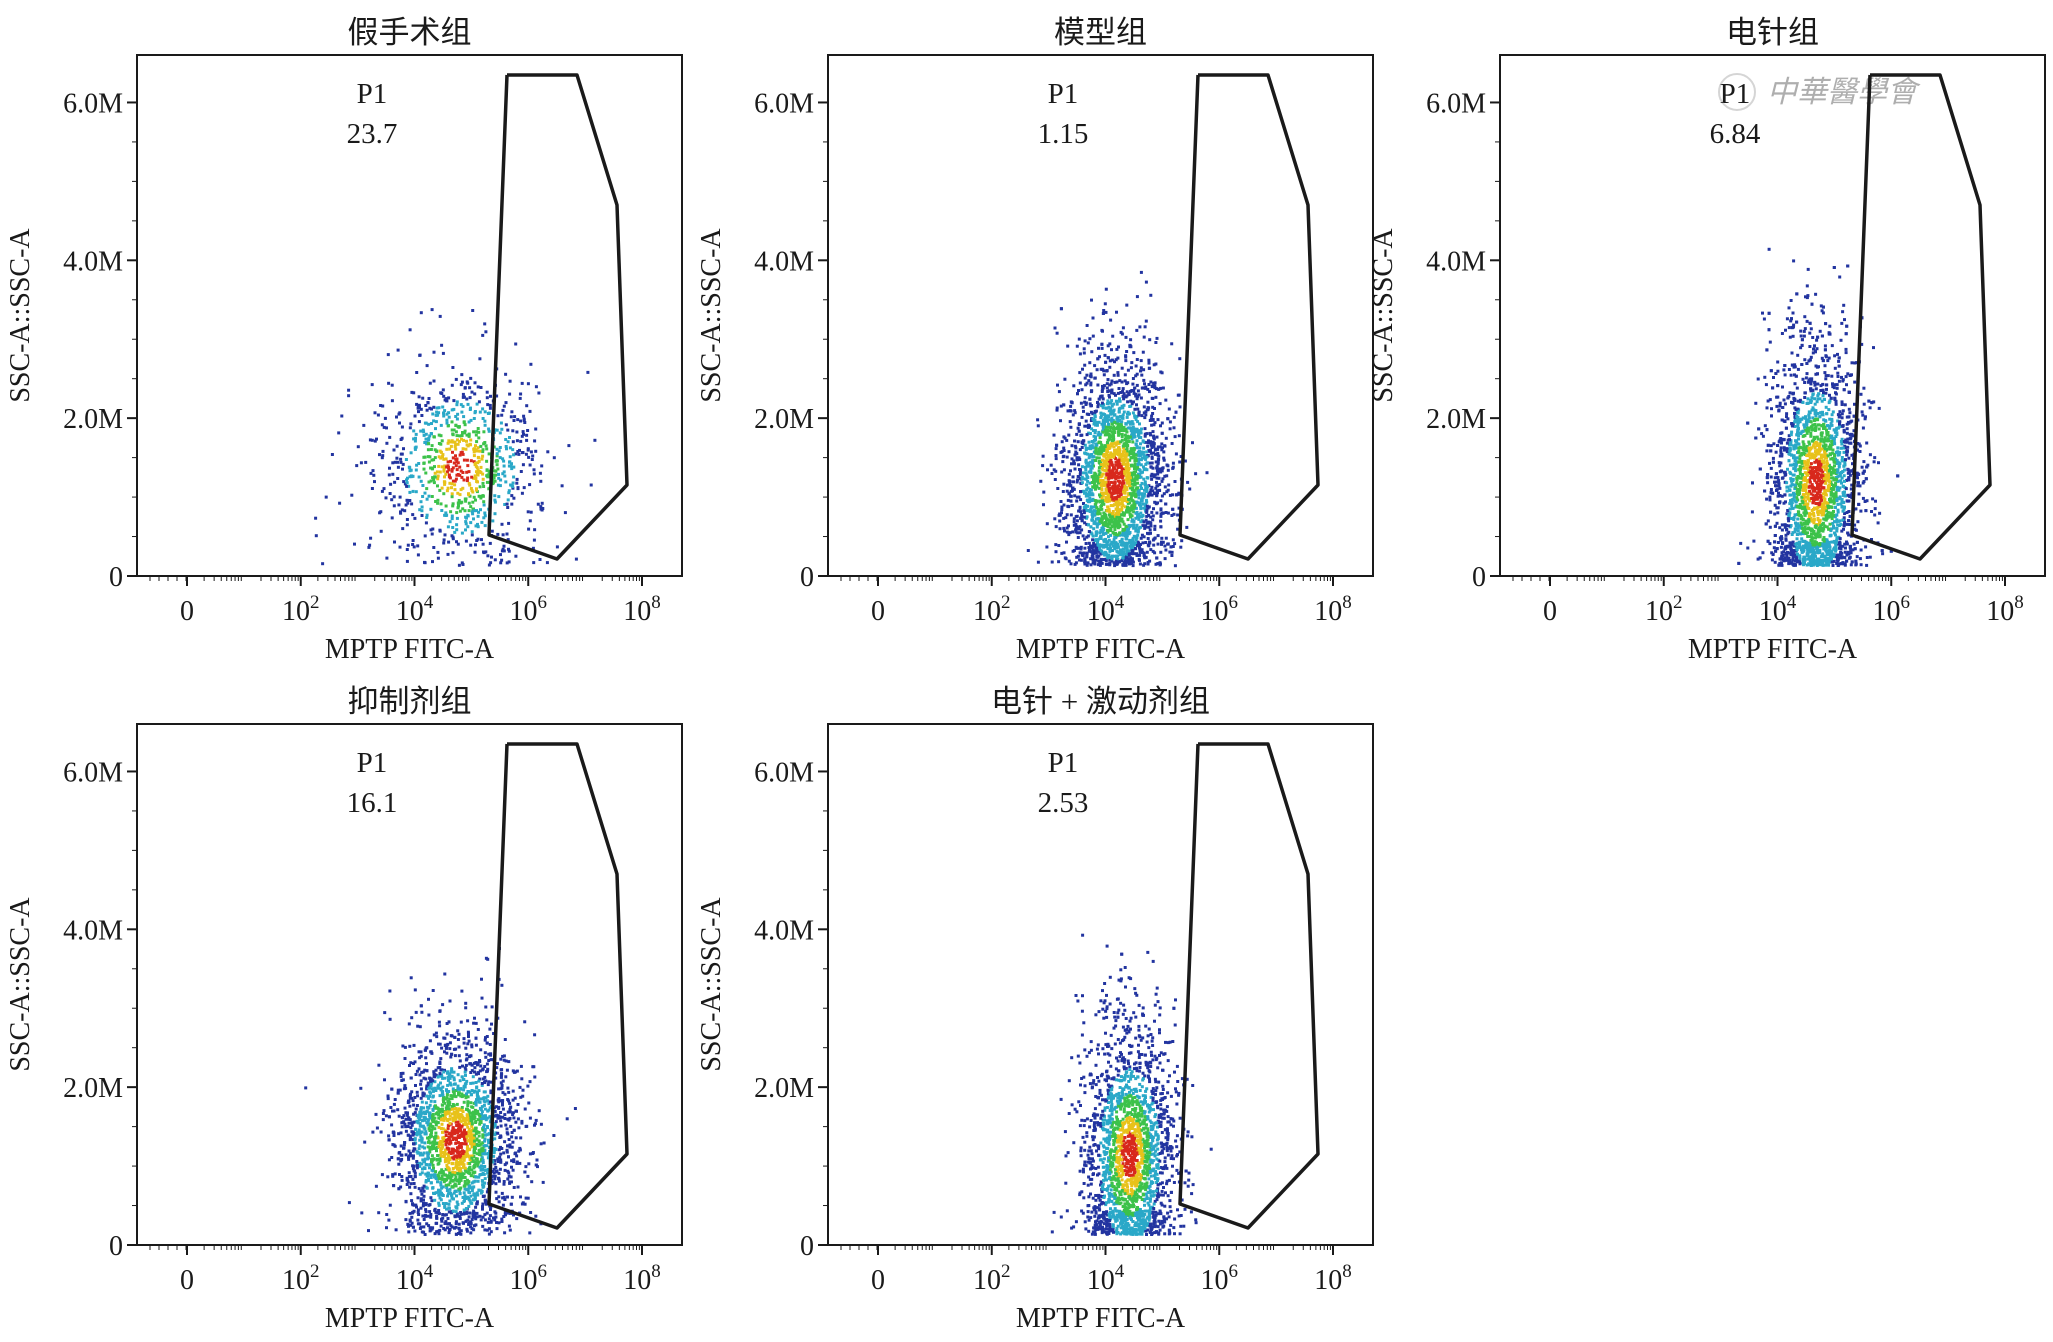  I want to click on y-tick-label: 2.0M, so click(1456, 419).